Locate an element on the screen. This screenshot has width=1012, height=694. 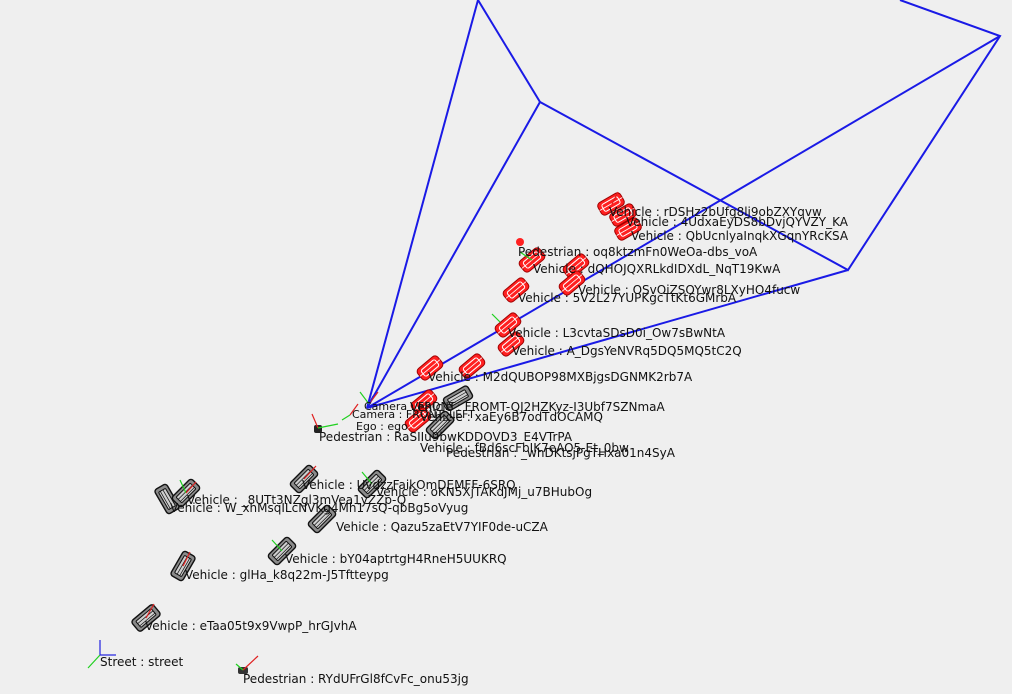
label-vehicle: Vehicle : M2dQUBOP98MXBjgsDGNMK2rb7A is located at coordinates (560, 377).